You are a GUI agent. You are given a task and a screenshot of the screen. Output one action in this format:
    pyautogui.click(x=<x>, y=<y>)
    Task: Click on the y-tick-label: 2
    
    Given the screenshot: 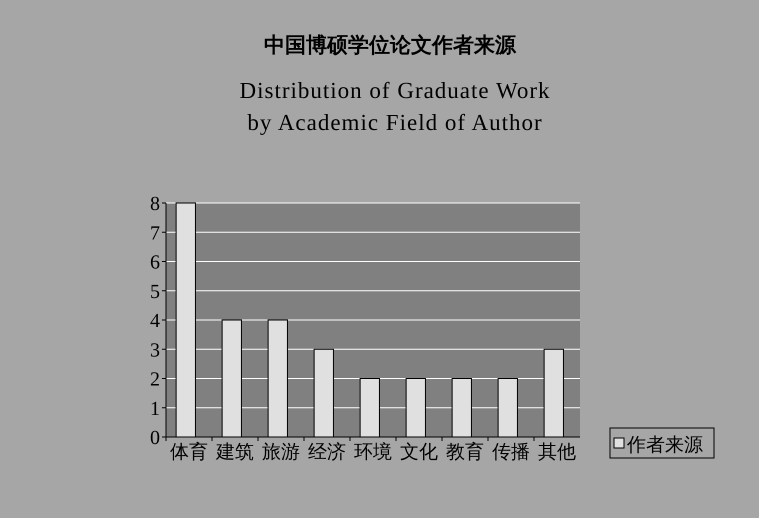 What is the action you would take?
    pyautogui.click(x=155, y=379)
    